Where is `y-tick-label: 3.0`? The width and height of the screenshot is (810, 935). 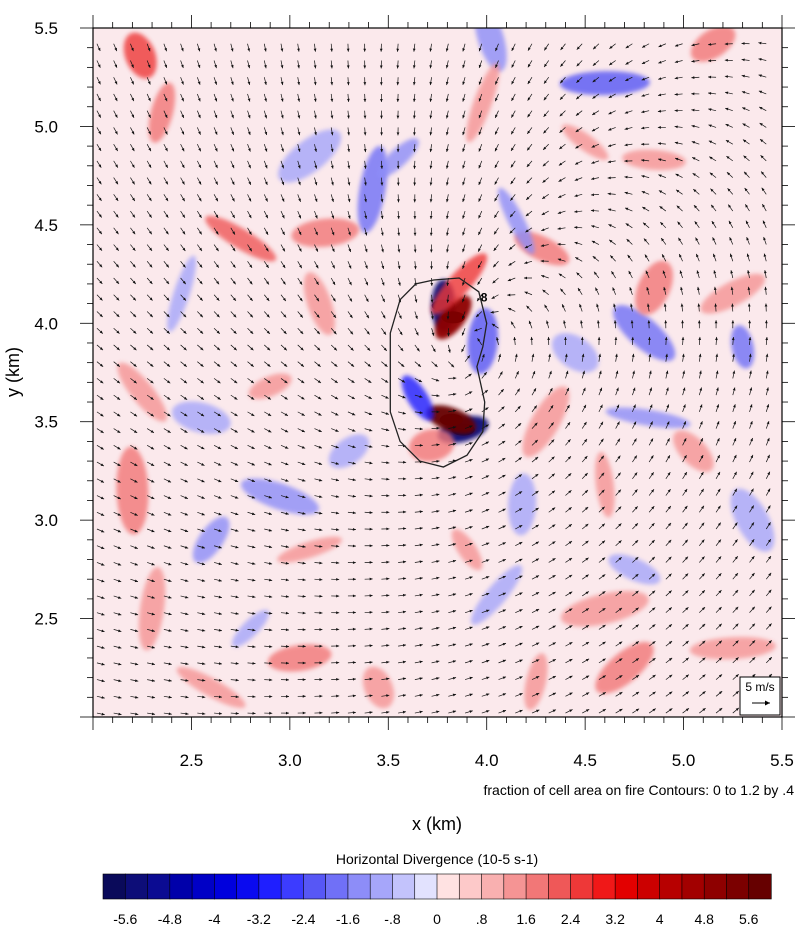
y-tick-label: 3.0 is located at coordinates (46, 520).